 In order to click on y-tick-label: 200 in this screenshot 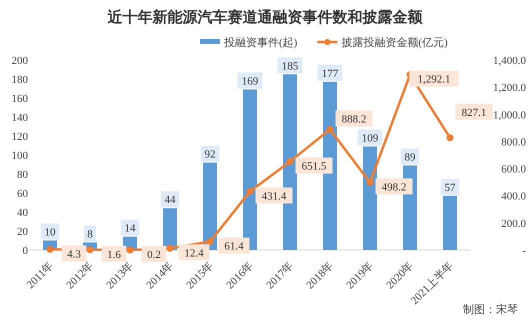, I will do `click(20, 61)`.